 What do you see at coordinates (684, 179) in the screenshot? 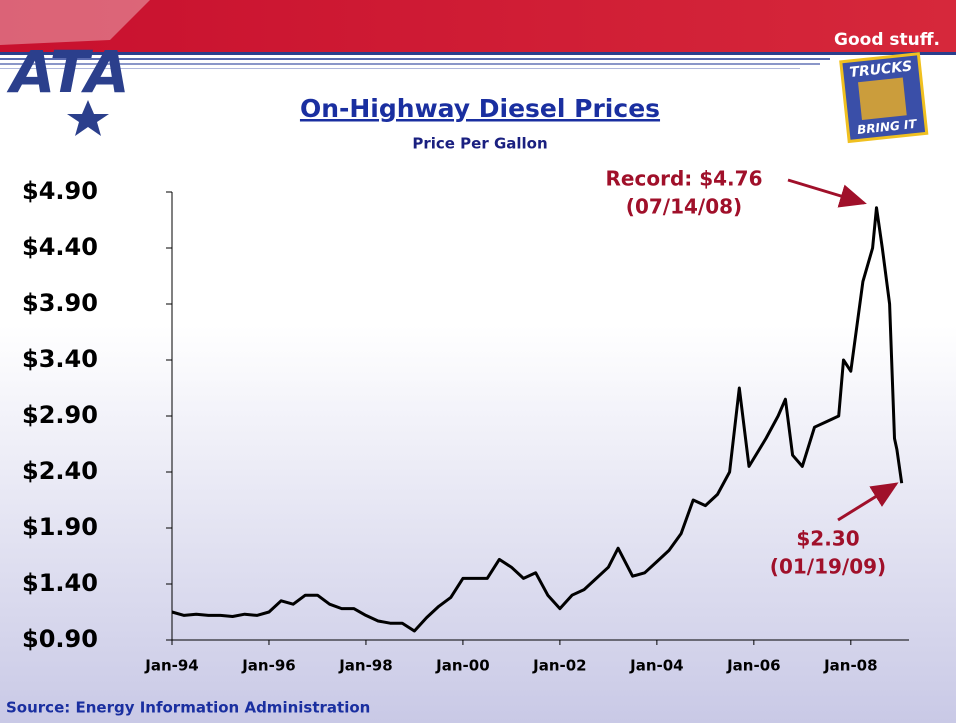
I see `annotation: Record: $4.76` at bounding box center [684, 179].